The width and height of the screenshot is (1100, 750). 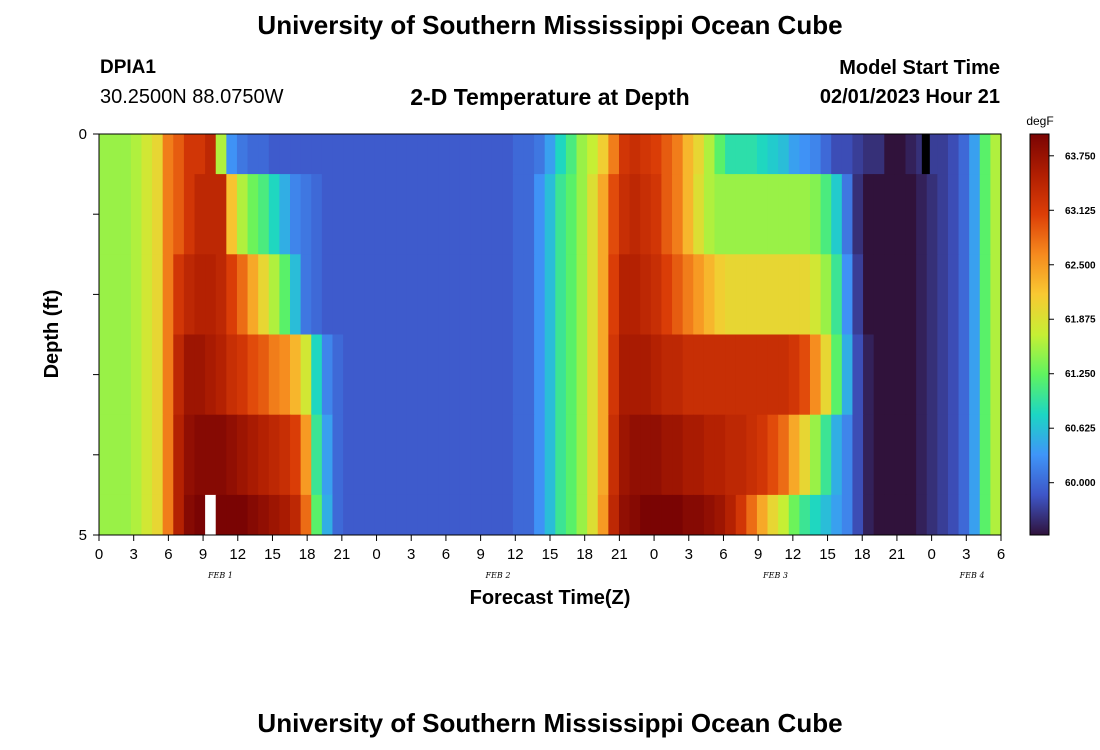 I want to click on y-tick-label: 5, so click(x=83, y=535).